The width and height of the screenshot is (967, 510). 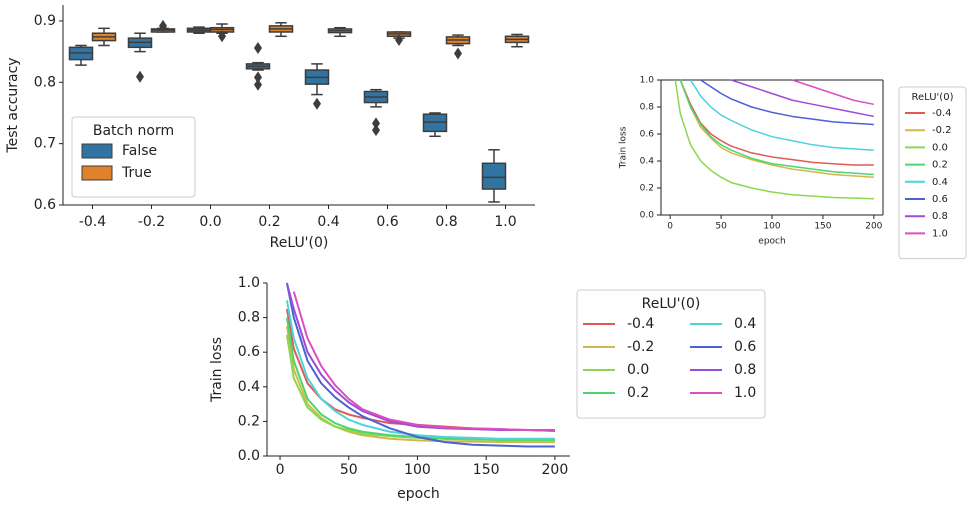 I want to click on box, so click(x=494, y=176).